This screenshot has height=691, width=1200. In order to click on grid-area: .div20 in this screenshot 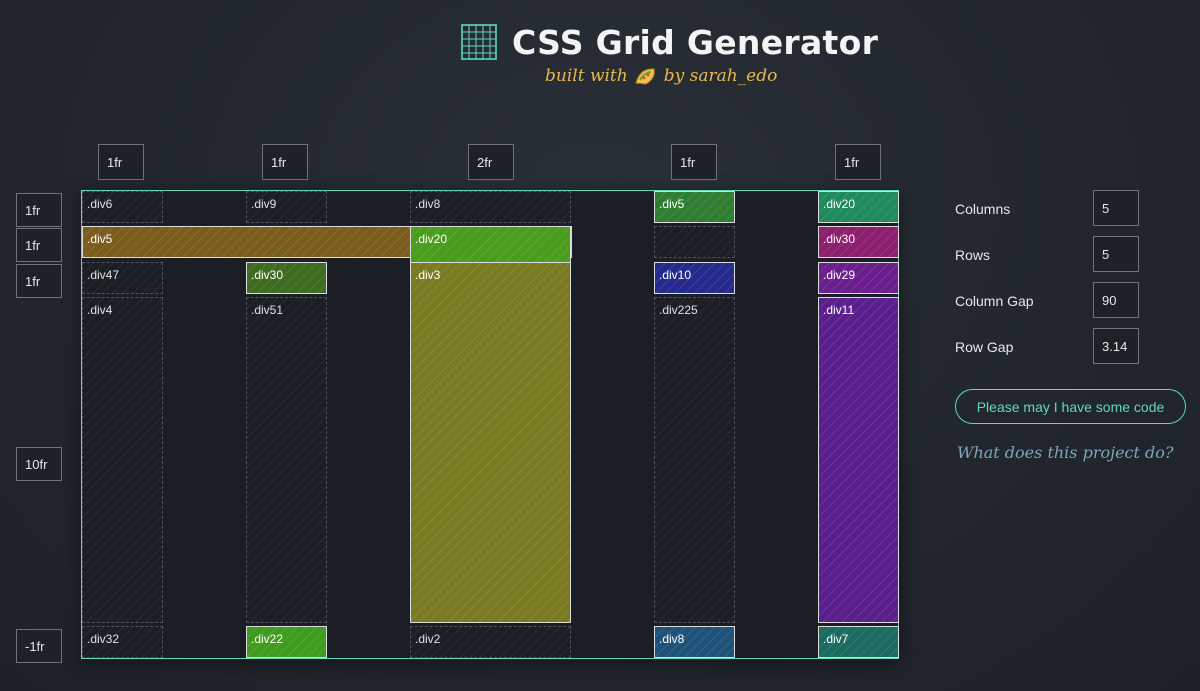, I will do `click(858, 207)`.